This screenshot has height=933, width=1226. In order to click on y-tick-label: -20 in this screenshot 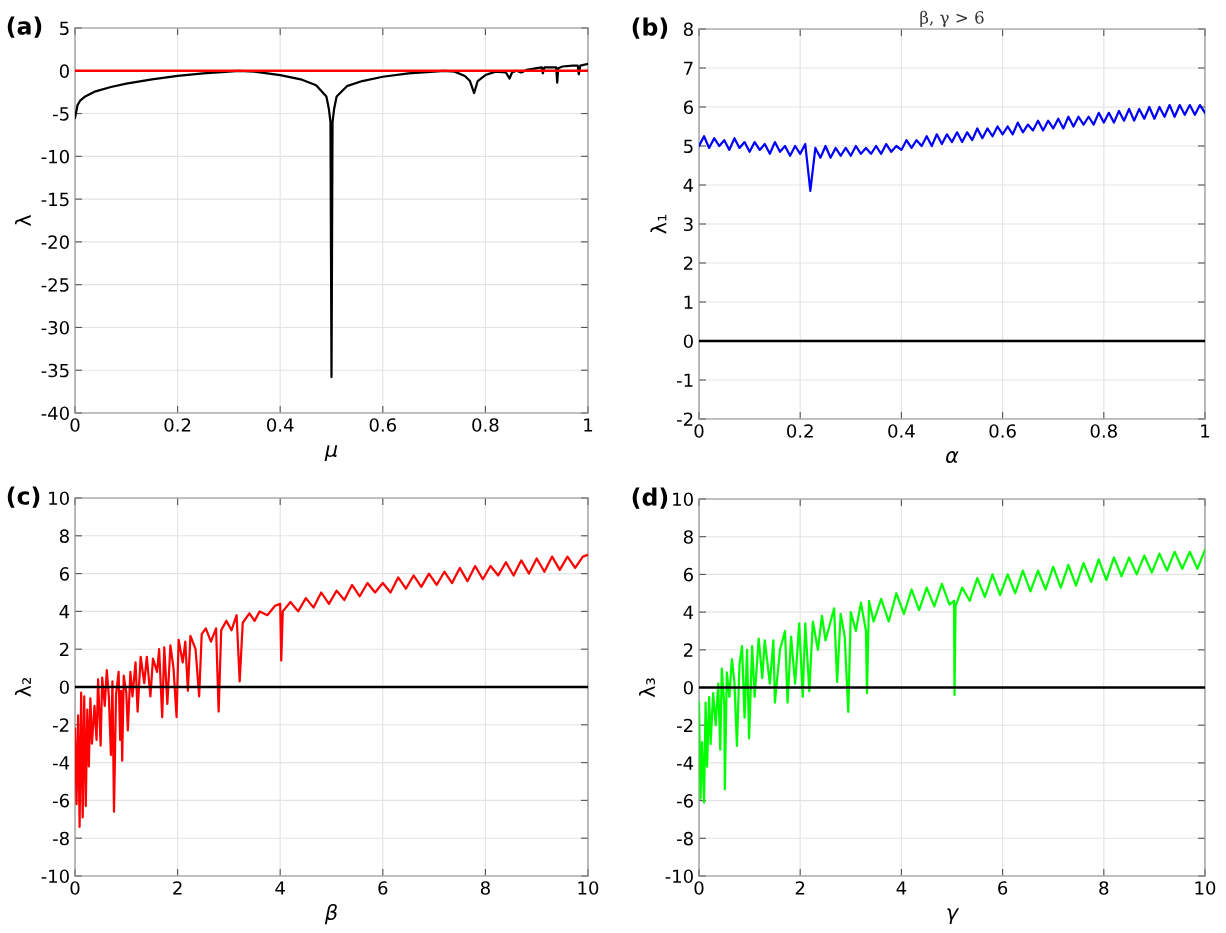, I will do `click(55, 242)`.